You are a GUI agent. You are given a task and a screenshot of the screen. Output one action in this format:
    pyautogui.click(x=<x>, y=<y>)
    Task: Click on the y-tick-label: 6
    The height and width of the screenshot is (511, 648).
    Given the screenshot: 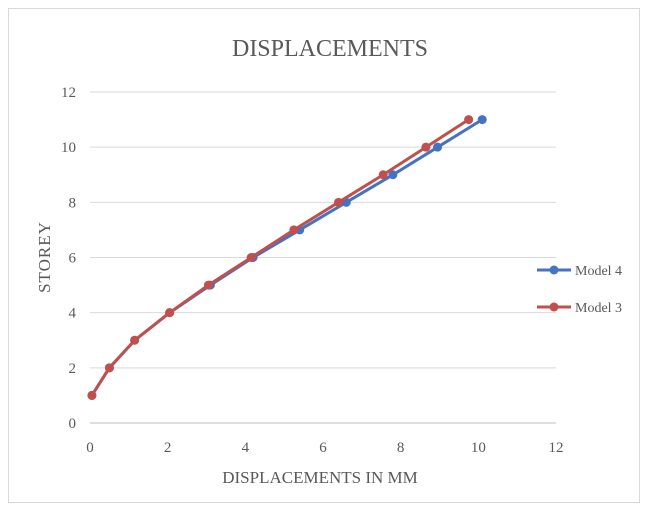 What is the action you would take?
    pyautogui.click(x=73, y=259)
    